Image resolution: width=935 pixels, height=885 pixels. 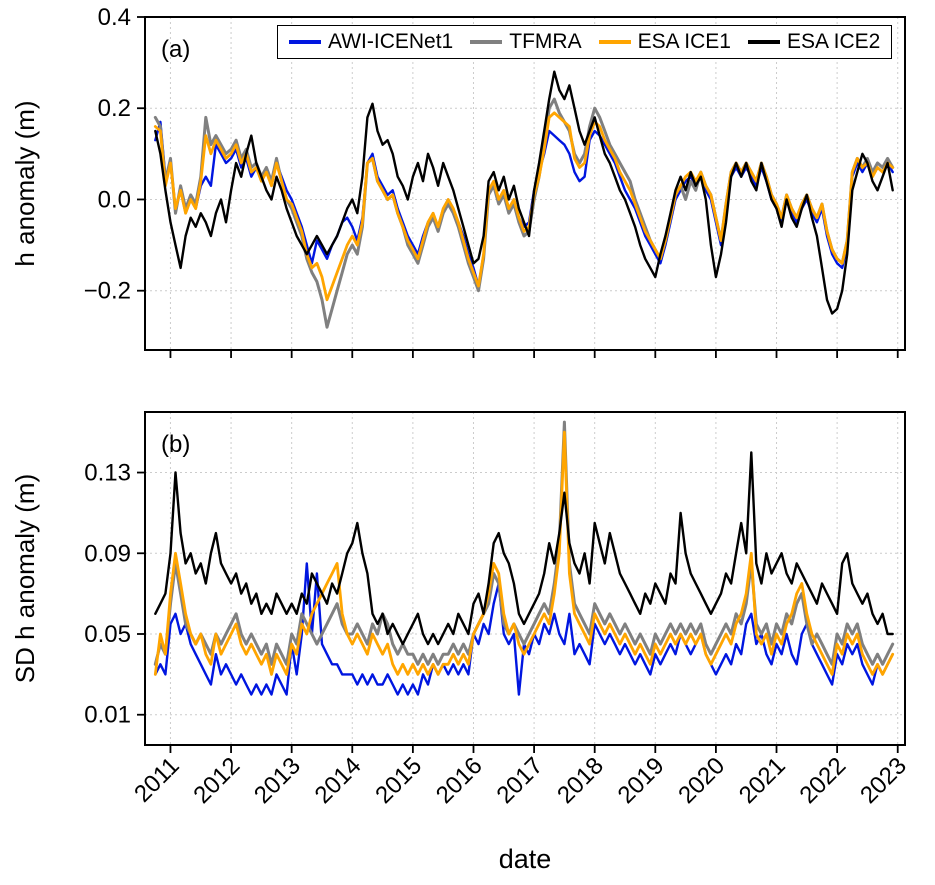 What do you see at coordinates (641, 780) in the screenshot?
I see `x-tick-label: 2019` at bounding box center [641, 780].